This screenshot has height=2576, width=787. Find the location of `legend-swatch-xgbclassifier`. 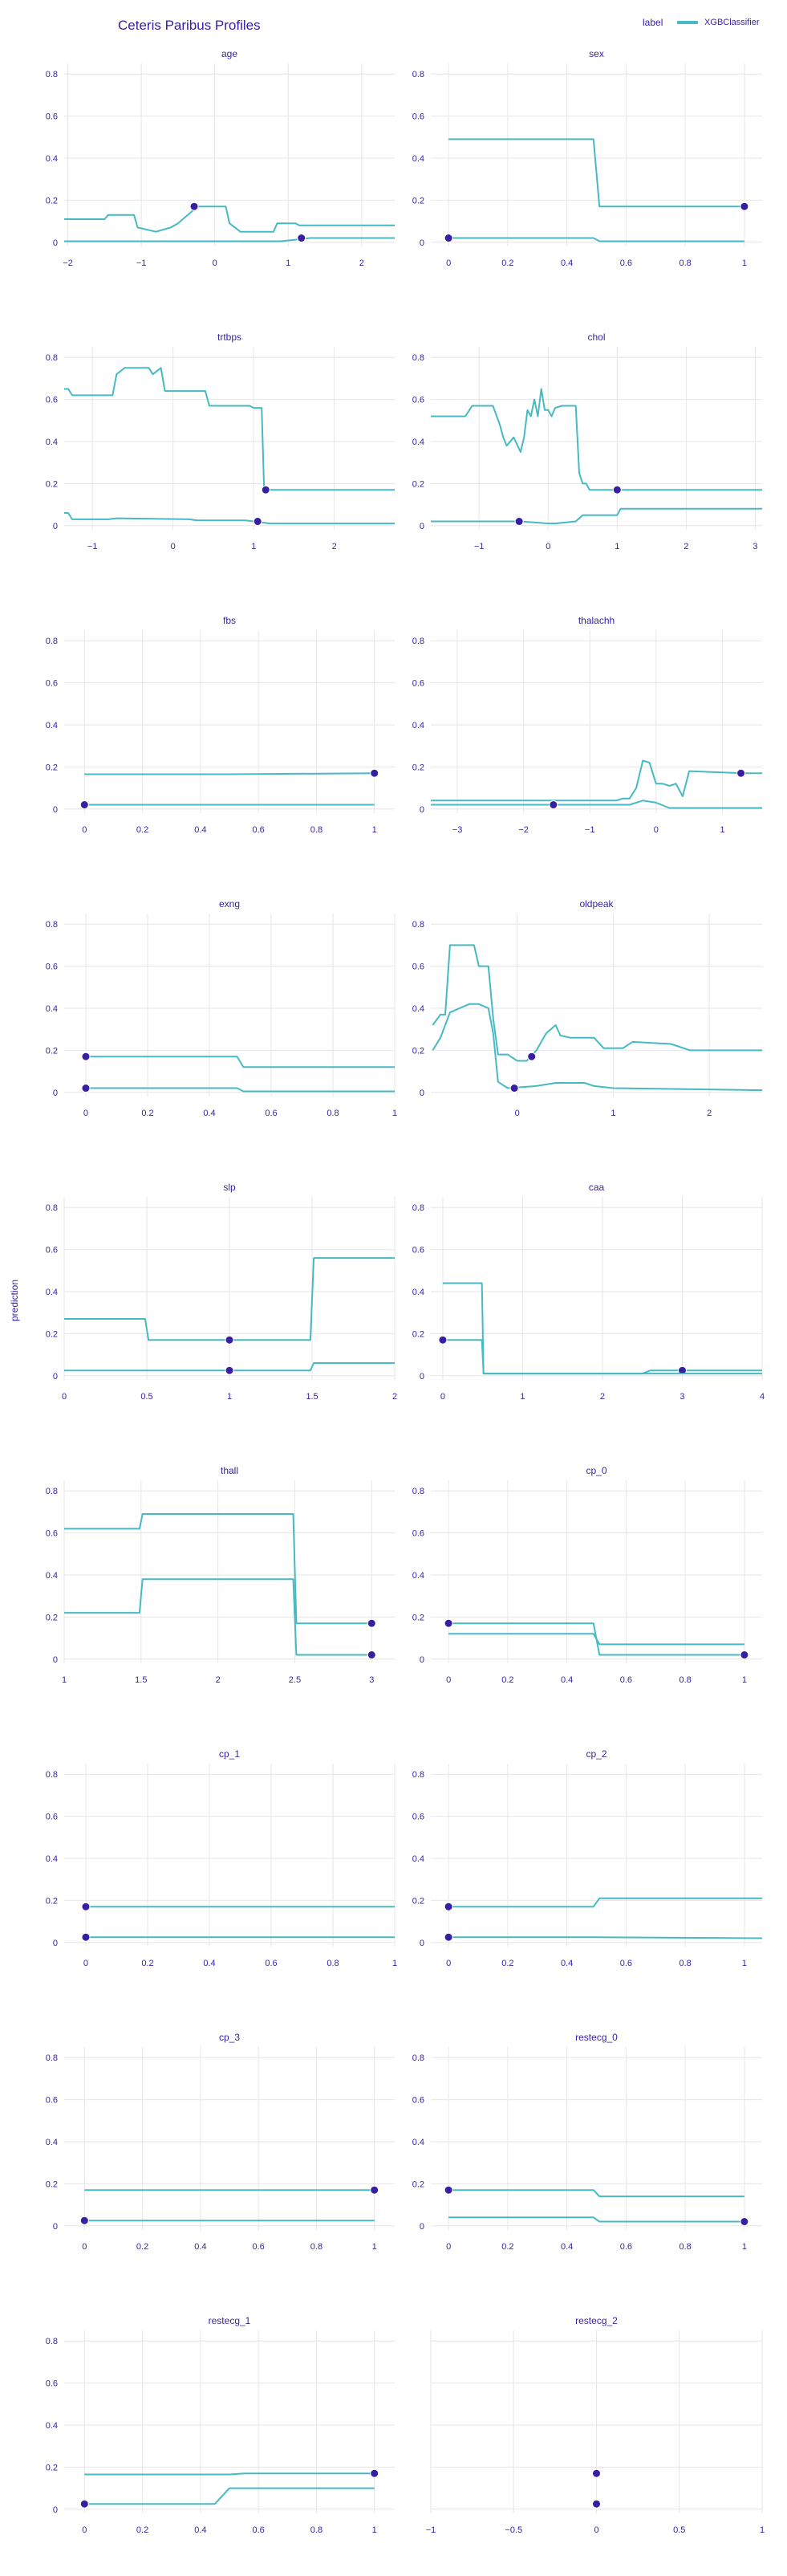

legend-swatch-xgbclassifier is located at coordinates (687, 22).